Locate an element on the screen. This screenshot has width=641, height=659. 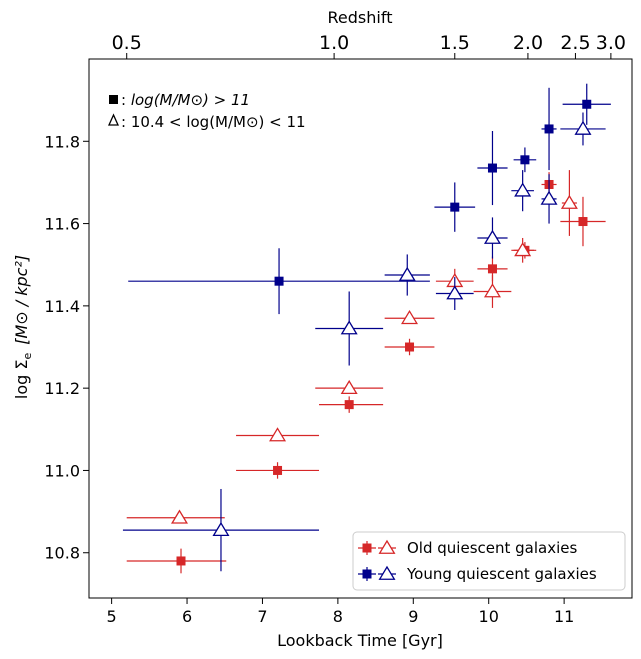
y-tick-label: 11.8 is located at coordinates (62, 141).